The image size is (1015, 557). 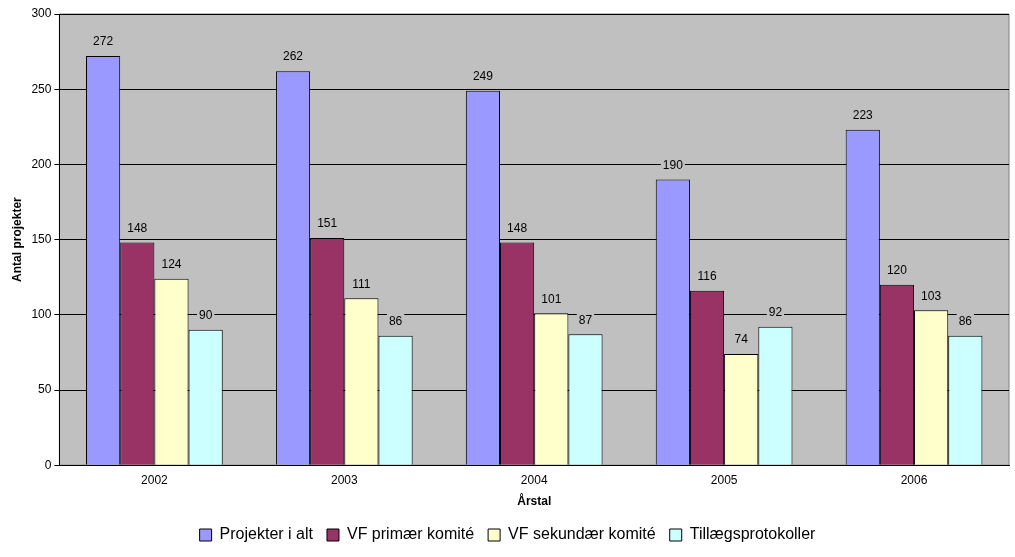 What do you see at coordinates (775, 312) in the screenshot?
I see `data-label: 92` at bounding box center [775, 312].